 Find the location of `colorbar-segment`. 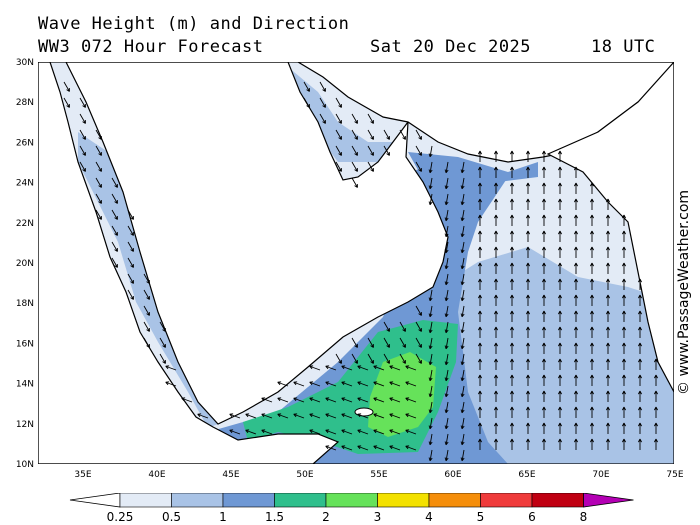

colorbar-segment is located at coordinates (506, 500).